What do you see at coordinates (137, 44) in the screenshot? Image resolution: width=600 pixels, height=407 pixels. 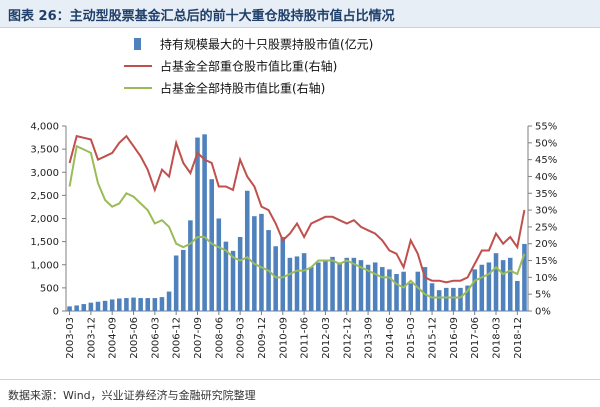 I see `legend-swatch` at bounding box center [137, 44].